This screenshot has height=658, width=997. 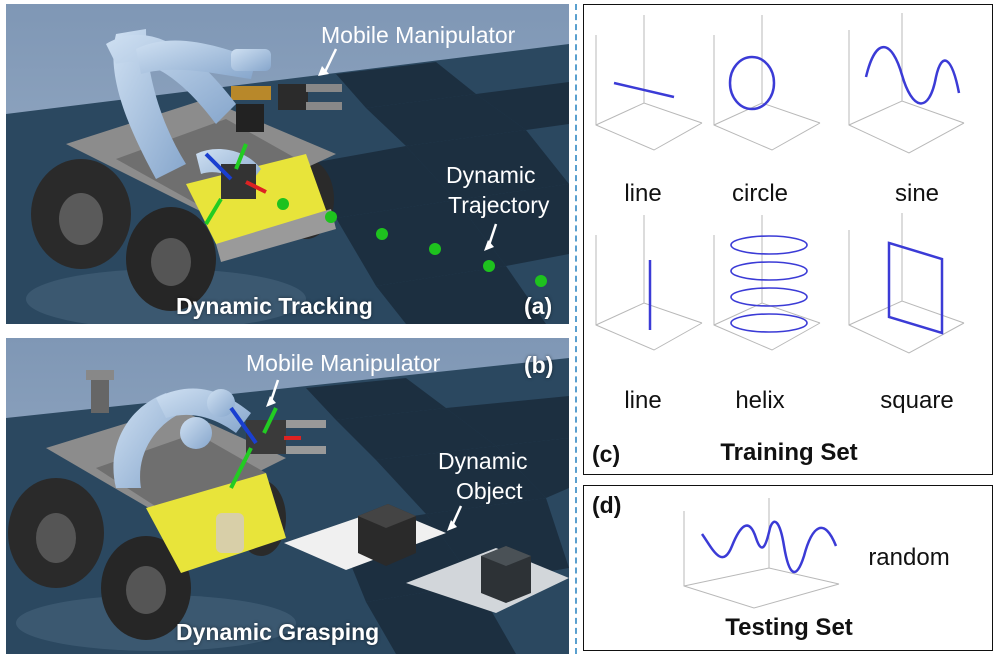 I want to click on dynamic-trajectory-points, so click(x=412, y=242).